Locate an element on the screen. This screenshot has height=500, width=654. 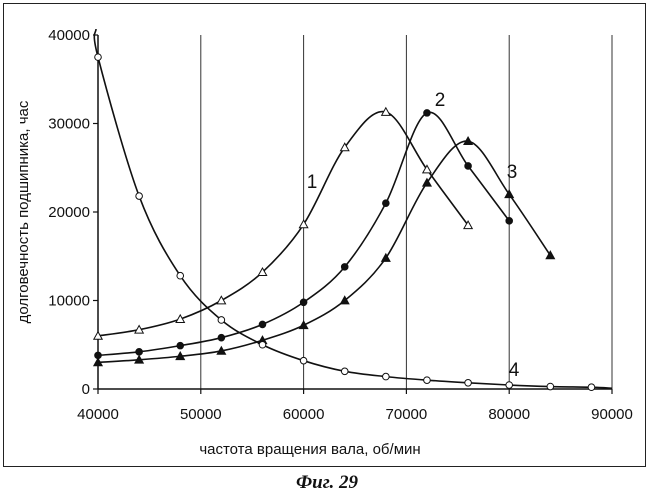
x-tick-label: 80000 is located at coordinates (509, 414).